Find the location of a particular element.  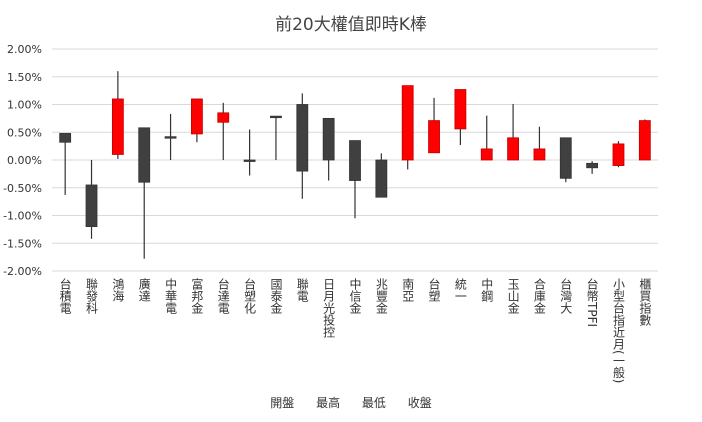

y-tick-label: 0.50% is located at coordinates (24, 132).